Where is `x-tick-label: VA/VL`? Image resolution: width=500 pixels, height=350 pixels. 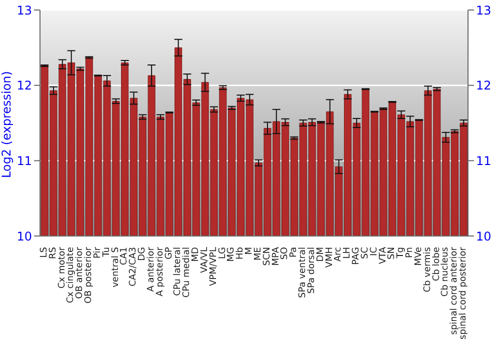 x-tick-label: VA/VL is located at coordinates (205, 260).